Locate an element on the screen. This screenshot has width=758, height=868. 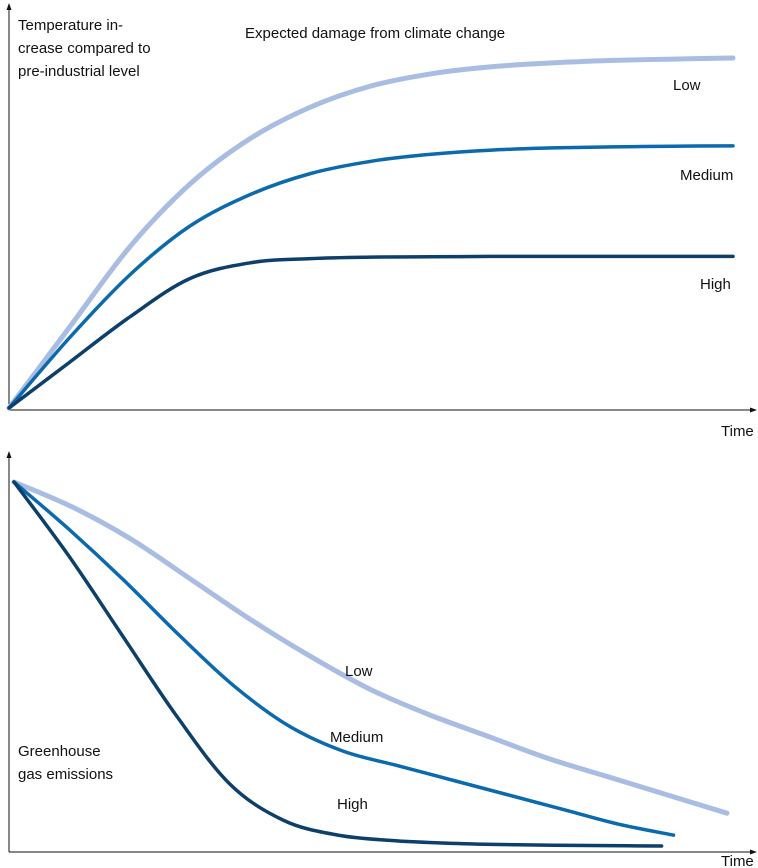
top-x-axis-arrow is located at coordinates (753, 410).